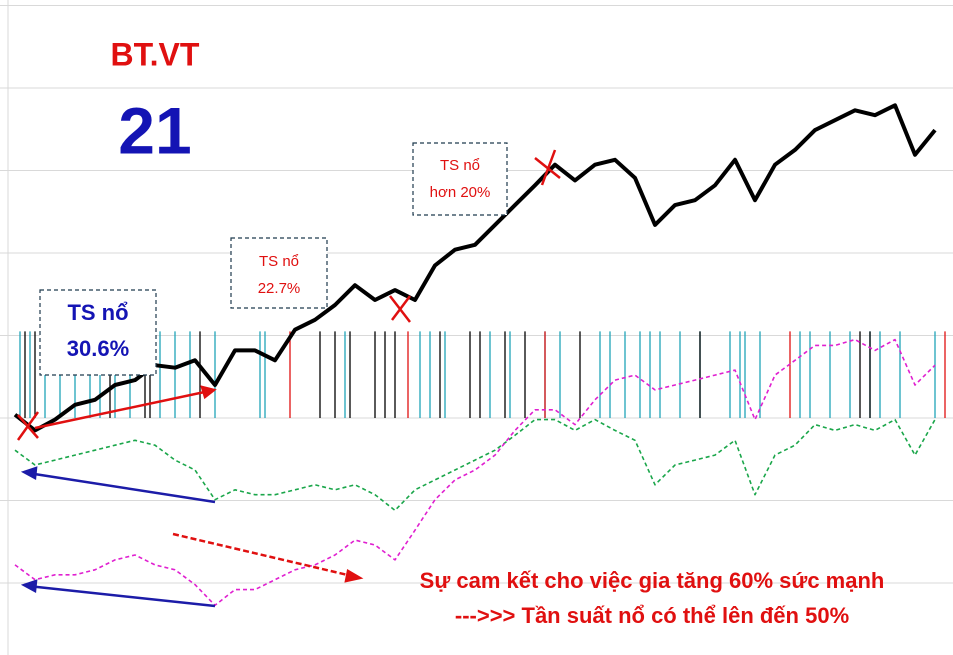  Describe the element at coordinates (482, 374) in the screenshot. I see `signals` at that location.